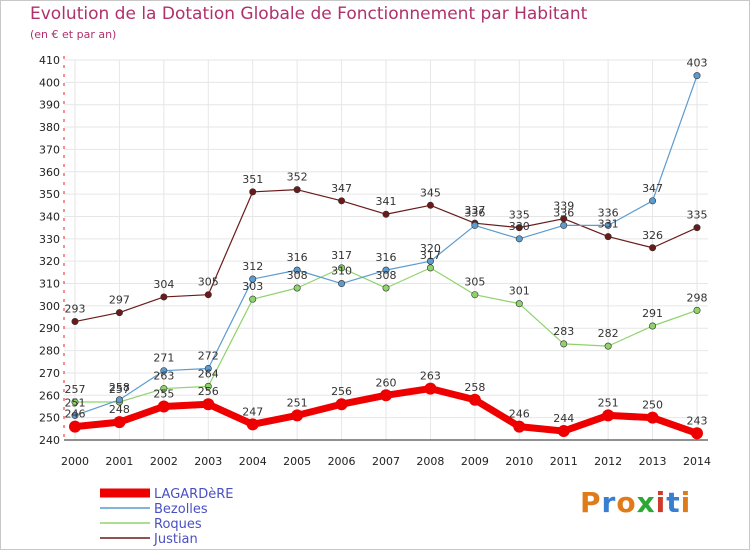  I want to click on legend-label-roques: Roques, so click(178, 524).